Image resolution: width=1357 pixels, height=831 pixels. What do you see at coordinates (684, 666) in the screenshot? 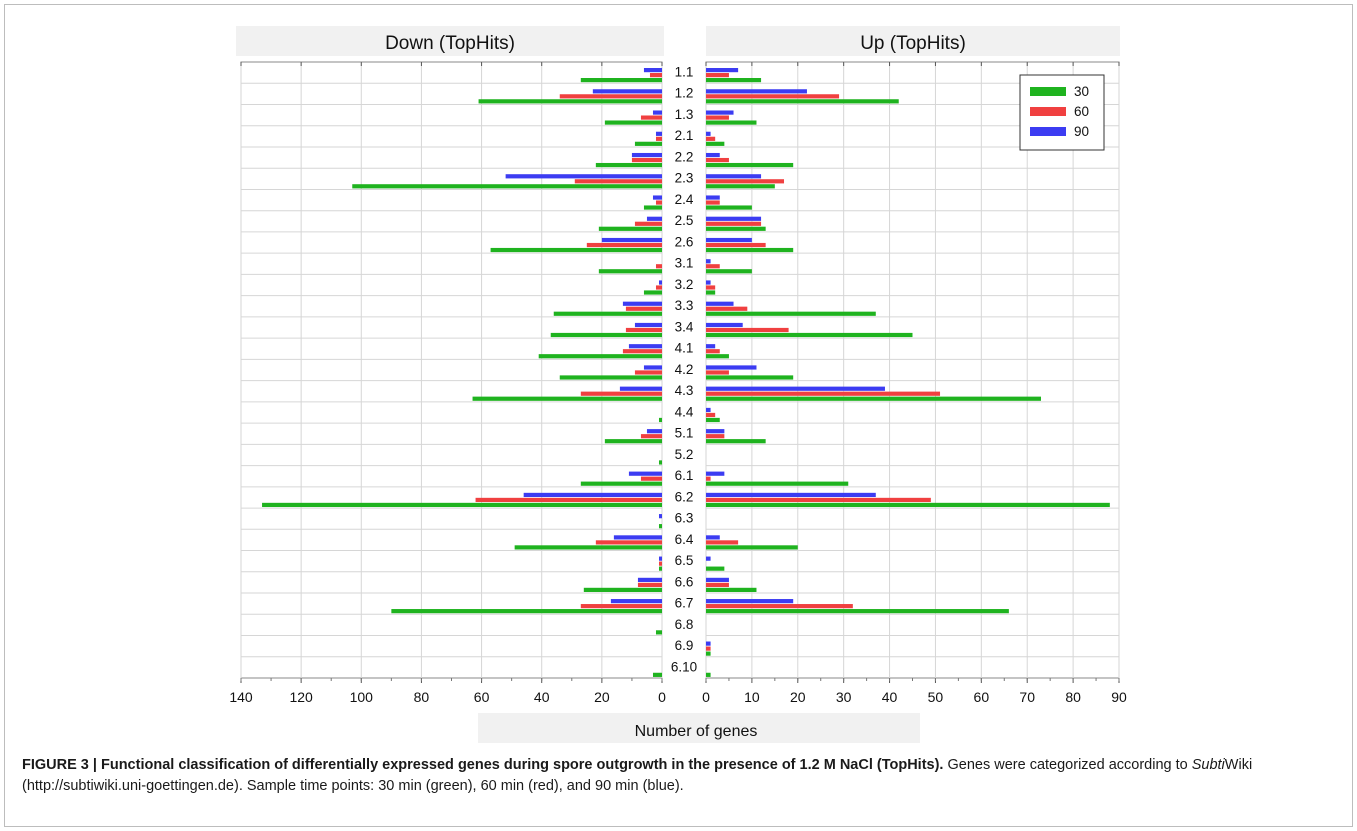
I see `category-label: 6.10` at bounding box center [684, 666].